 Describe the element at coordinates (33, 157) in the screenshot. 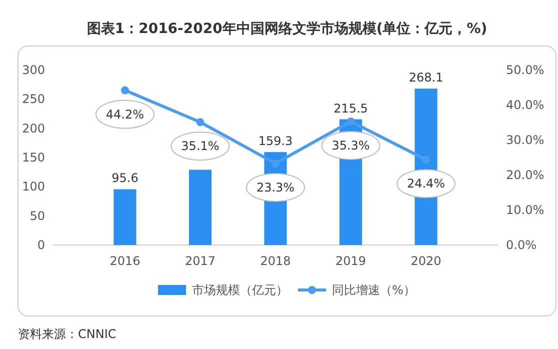

I see `y-tick-label: 150` at that location.